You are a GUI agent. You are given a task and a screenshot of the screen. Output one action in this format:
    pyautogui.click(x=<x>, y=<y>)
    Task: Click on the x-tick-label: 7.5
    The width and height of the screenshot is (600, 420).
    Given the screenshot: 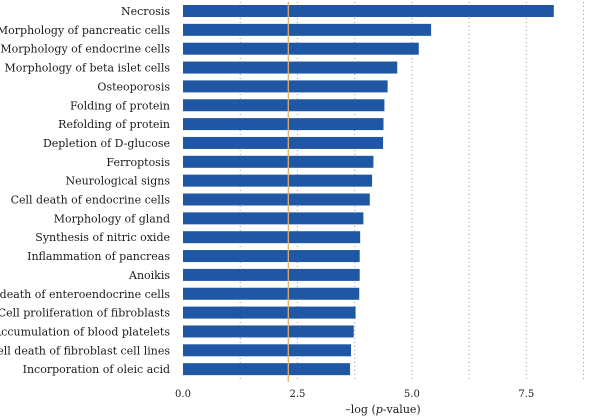 What is the action you would take?
    pyautogui.click(x=526, y=394)
    